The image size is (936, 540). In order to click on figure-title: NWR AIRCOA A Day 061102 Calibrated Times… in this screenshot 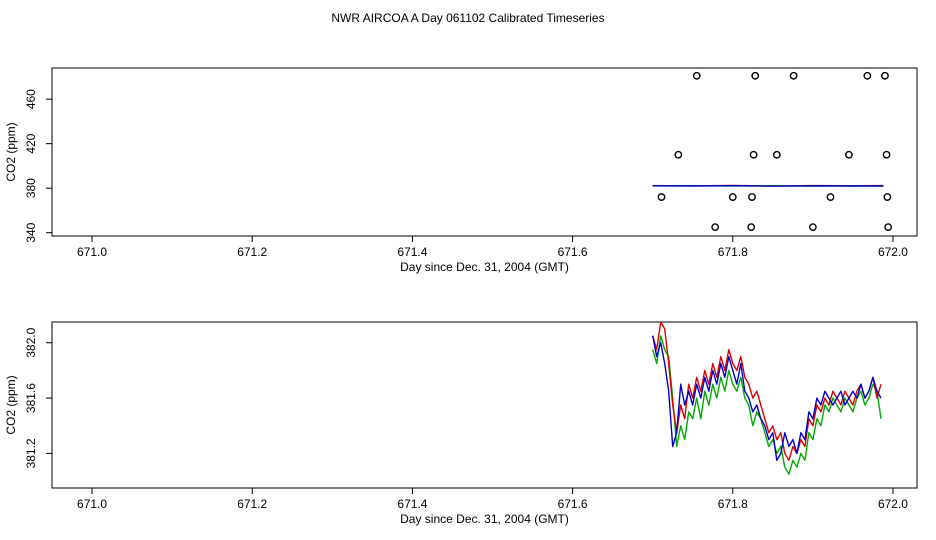, I will do `click(467, 18)`.